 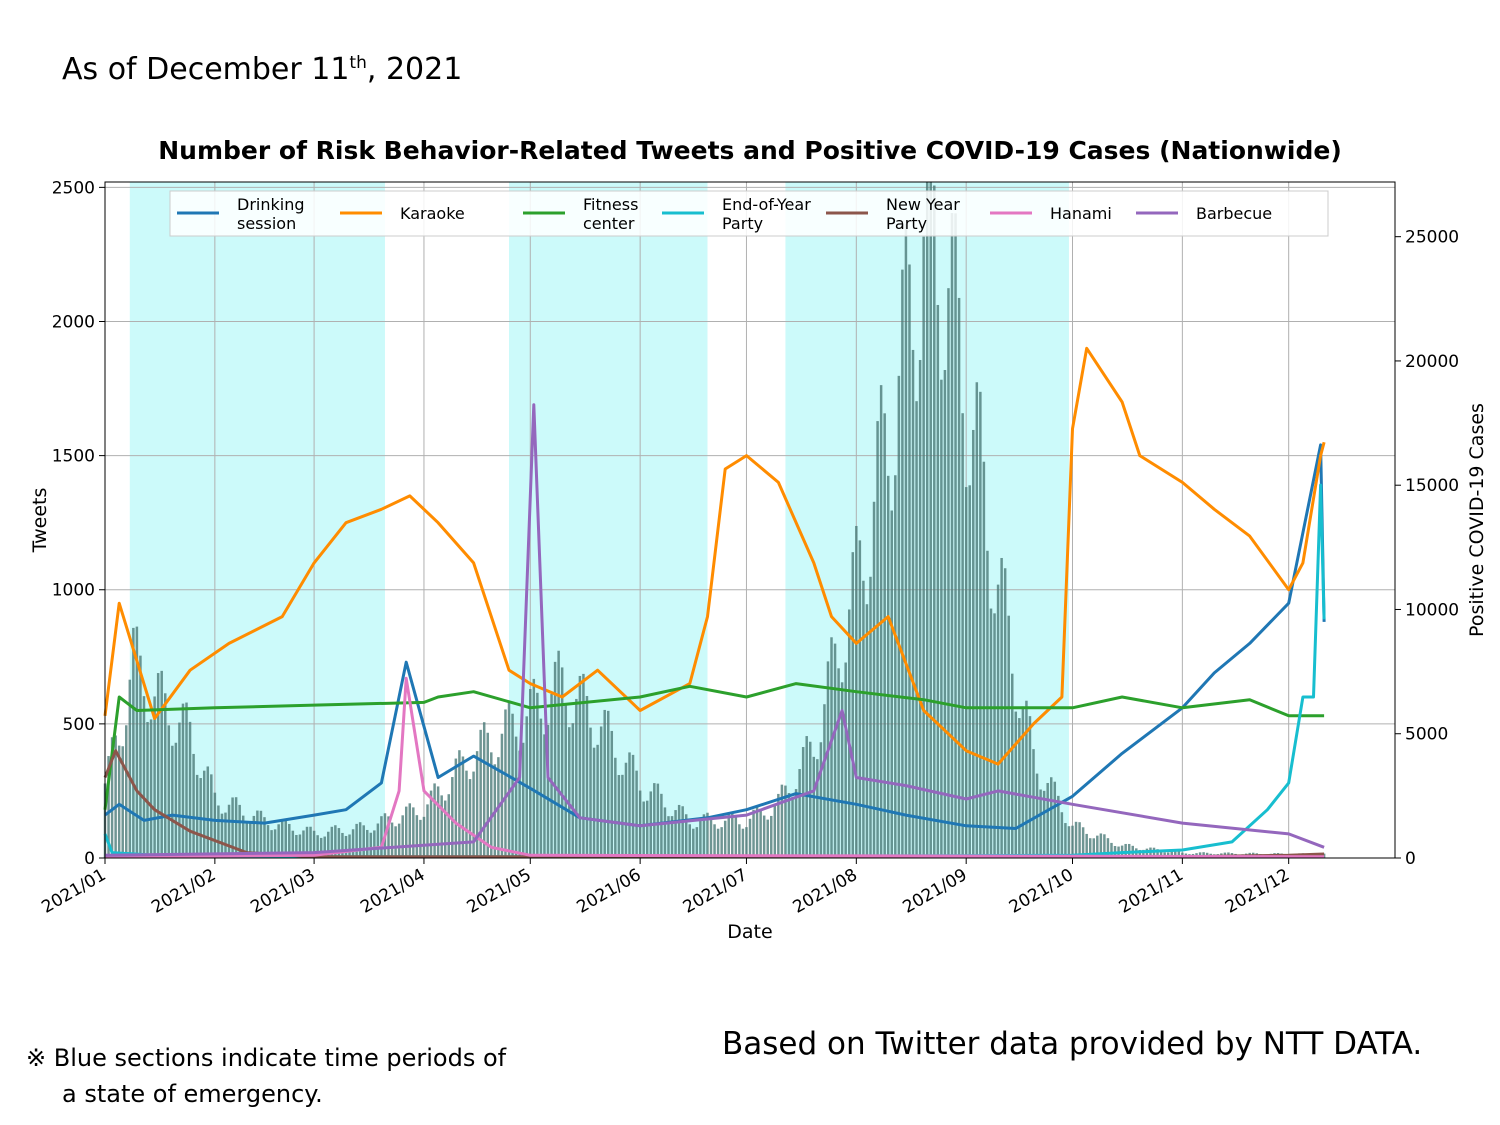 I want to click on x-tick-label: 2021/05, so click(x=499, y=891).